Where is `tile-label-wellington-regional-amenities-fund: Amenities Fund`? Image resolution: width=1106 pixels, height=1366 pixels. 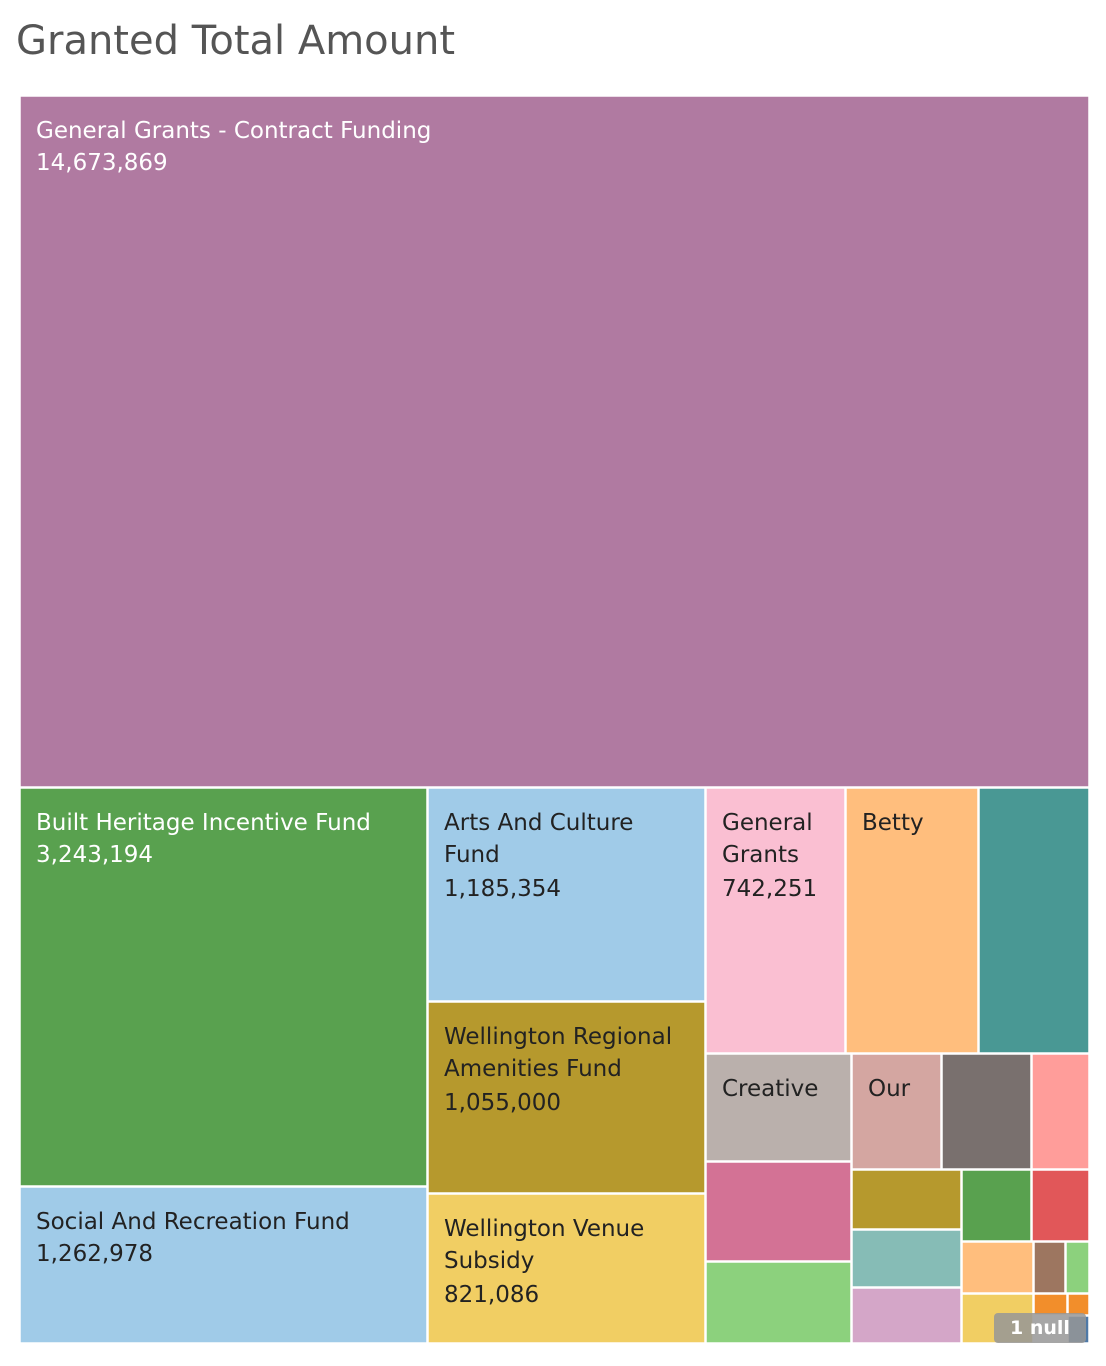
tile-label-wellington-regional-amenities-fund: Amenities Fund is located at coordinates (533, 1069).